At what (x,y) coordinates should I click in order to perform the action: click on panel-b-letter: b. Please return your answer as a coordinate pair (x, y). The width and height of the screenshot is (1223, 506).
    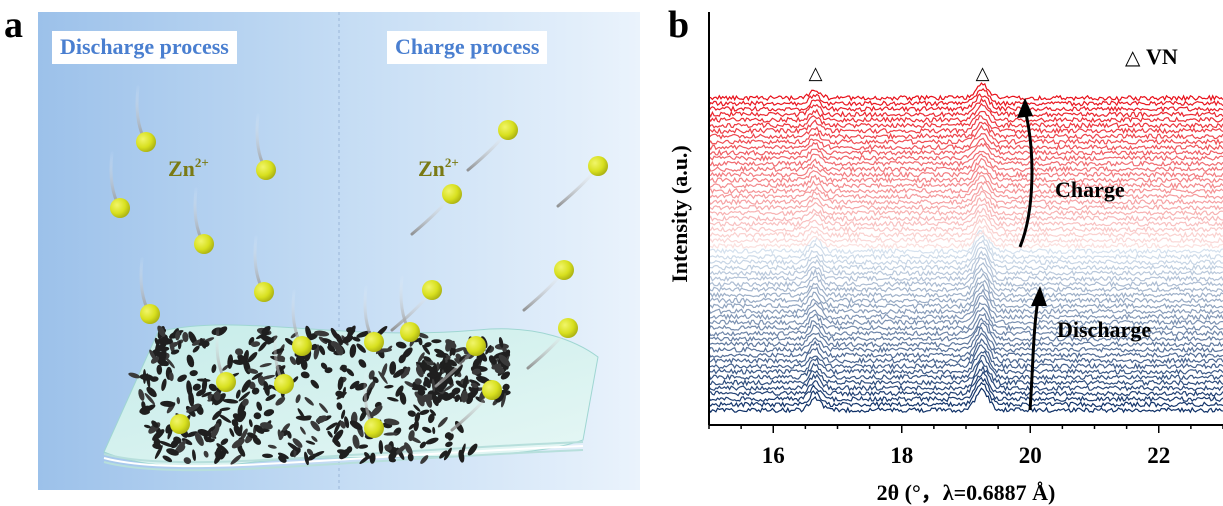
    Looking at the image, I should click on (679, 25).